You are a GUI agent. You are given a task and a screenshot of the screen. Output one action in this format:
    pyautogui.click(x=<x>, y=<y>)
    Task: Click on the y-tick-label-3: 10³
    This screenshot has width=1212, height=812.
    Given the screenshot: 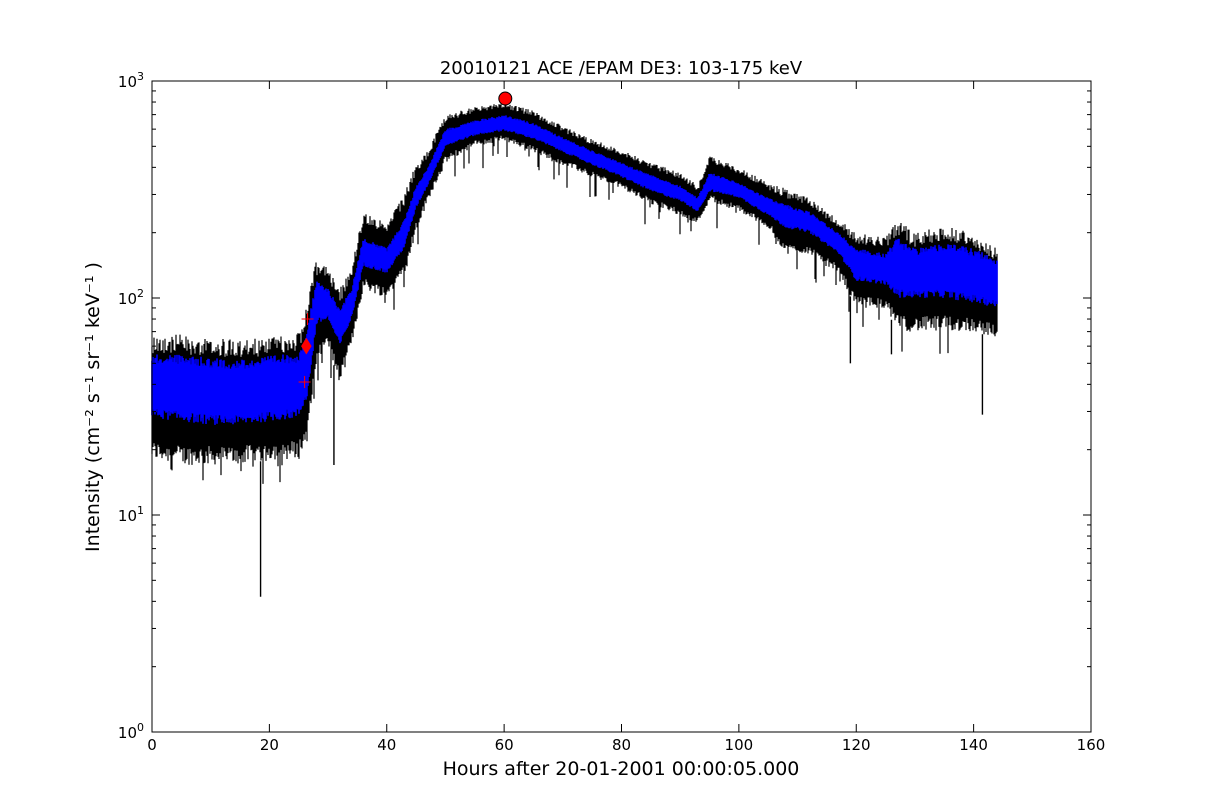 What is the action you would take?
    pyautogui.click(x=131, y=80)
    